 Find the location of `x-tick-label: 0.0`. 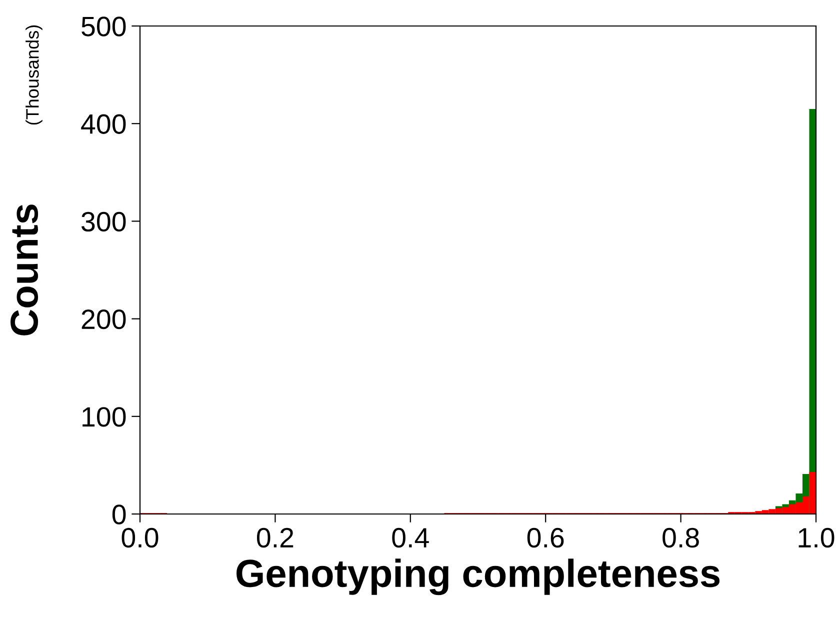

x-tick-label: 0.0 is located at coordinates (140, 538).